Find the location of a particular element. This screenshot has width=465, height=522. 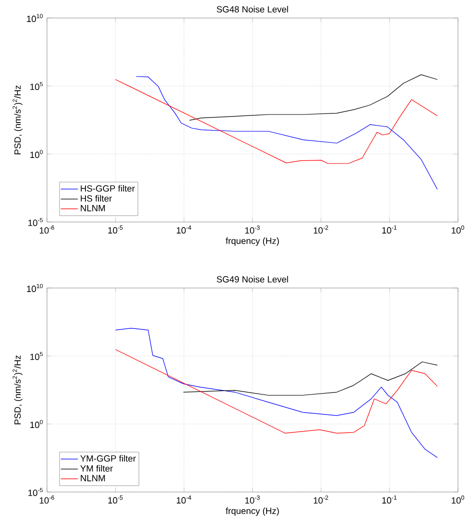

legend-label: HS-GGP filter is located at coordinates (107, 188).